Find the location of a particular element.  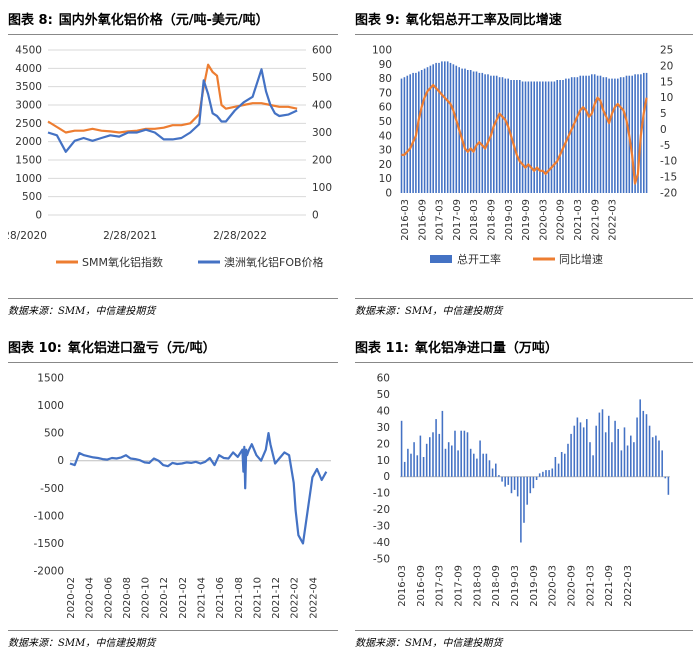

y-tick-label: 30 is located at coordinates (383, 428).